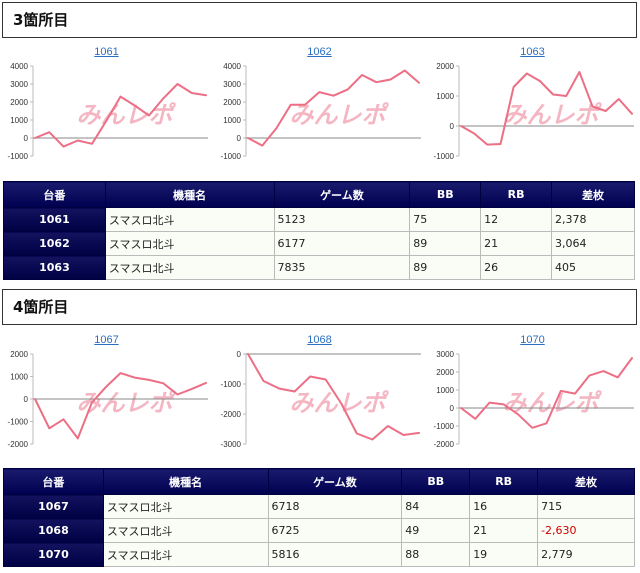 The image size is (640, 573). Describe the element at coordinates (335, 554) in the screenshot. I see `game-count: 5816` at that location.